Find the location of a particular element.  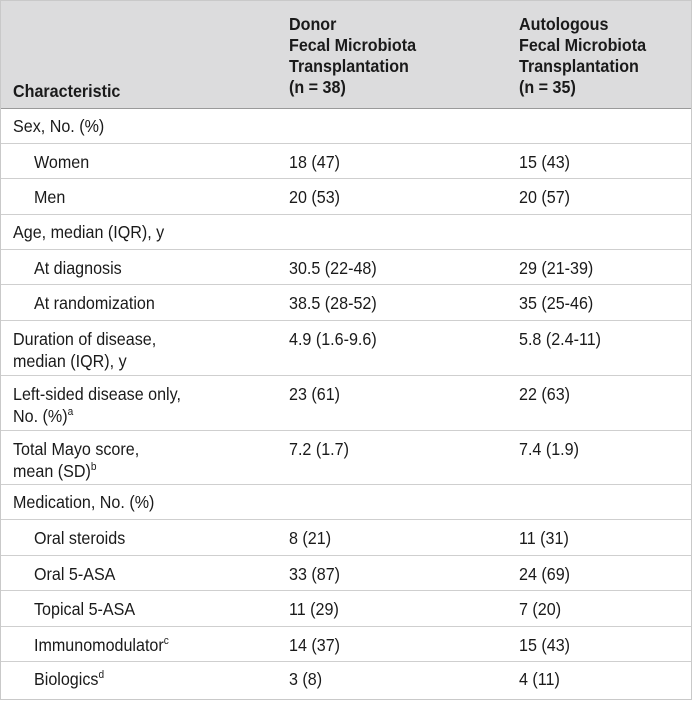

donor-value: 7.2 (1.7) is located at coordinates (319, 449).